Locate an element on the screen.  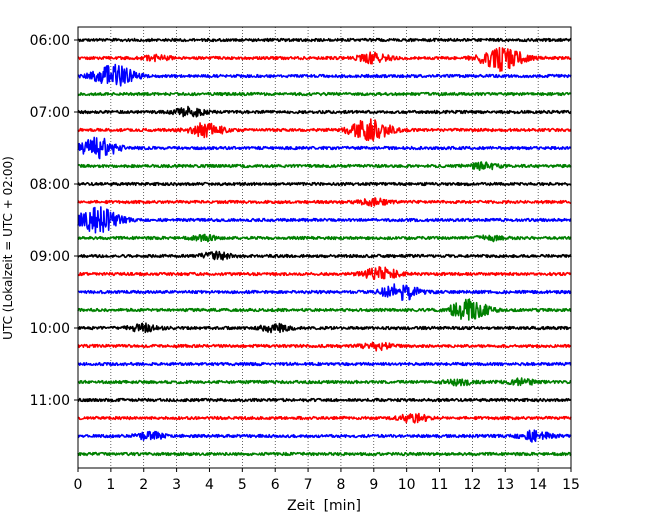
y-tick-label: 11:00 is located at coordinates (50, 401).